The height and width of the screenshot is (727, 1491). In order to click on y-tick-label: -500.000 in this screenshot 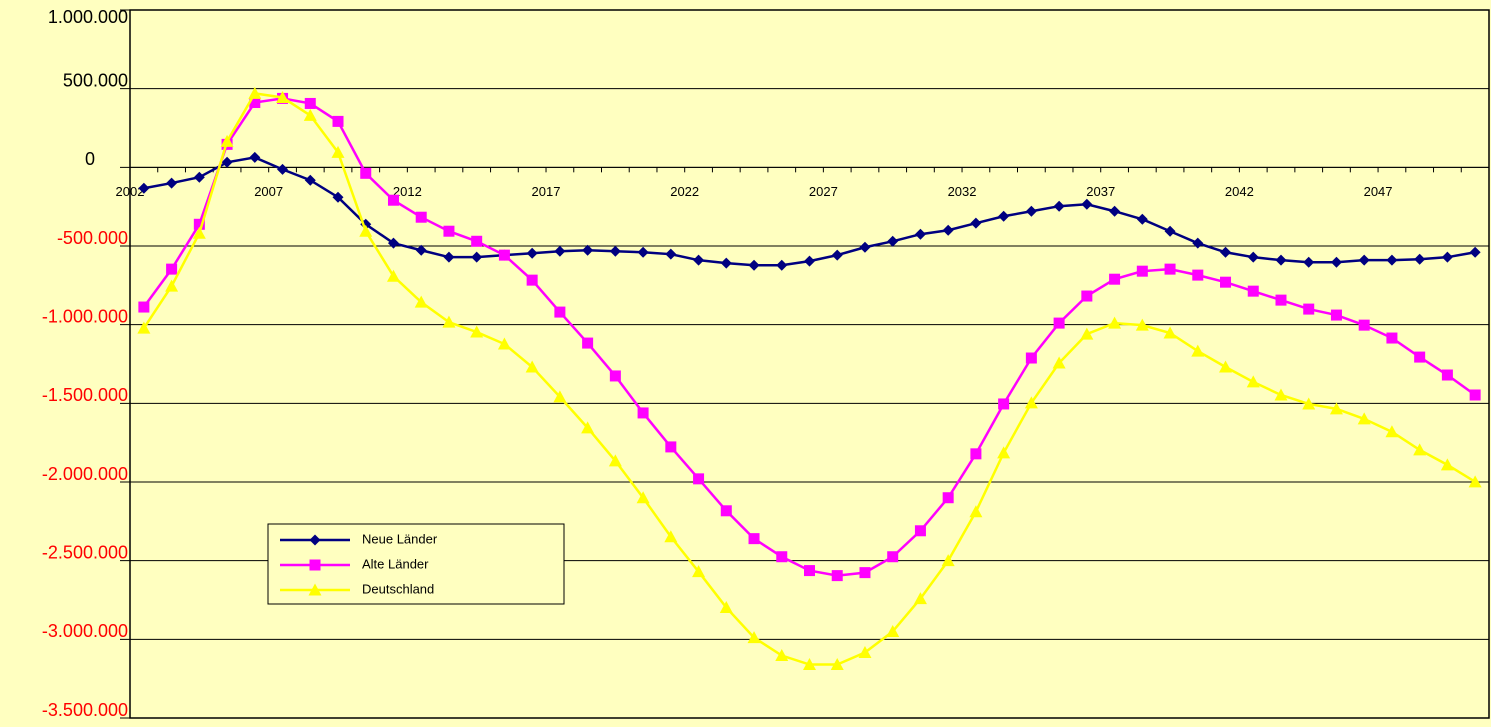, I will do `click(92, 238)`.